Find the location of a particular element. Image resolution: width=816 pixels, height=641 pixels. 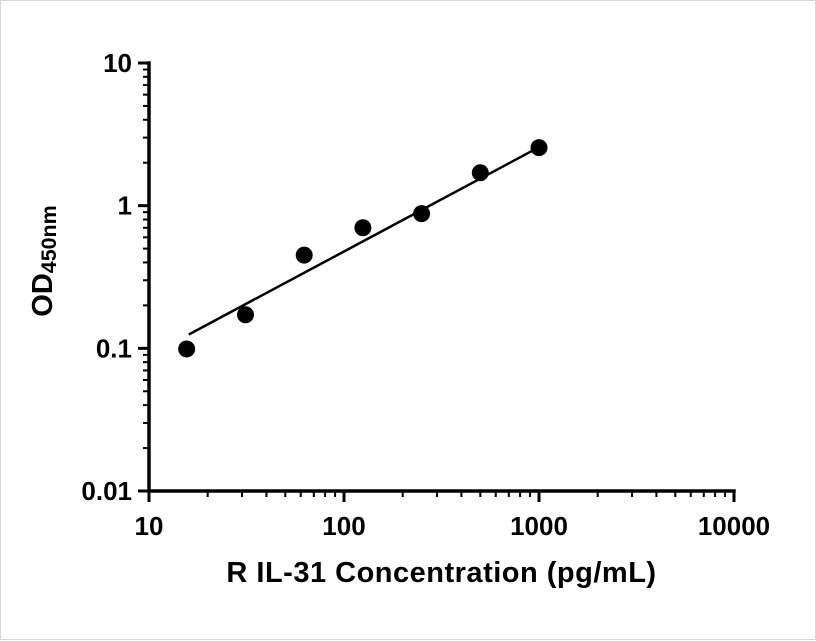

x-tick-label: 100 is located at coordinates (343, 526).